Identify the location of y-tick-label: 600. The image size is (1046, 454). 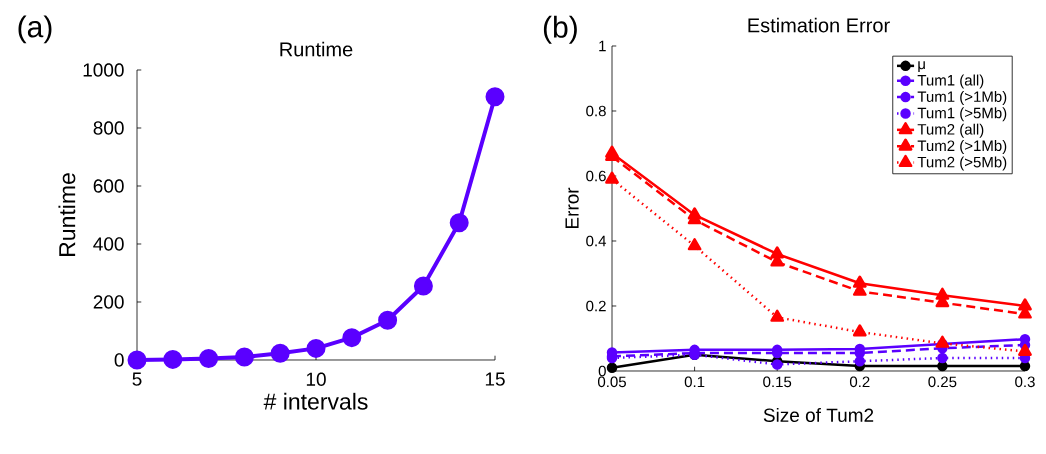
(108, 186).